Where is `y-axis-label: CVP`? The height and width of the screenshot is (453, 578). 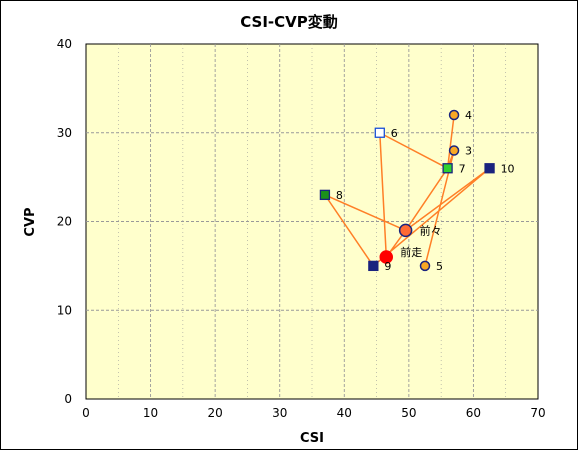
y-axis-label: CVP is located at coordinates (30, 221).